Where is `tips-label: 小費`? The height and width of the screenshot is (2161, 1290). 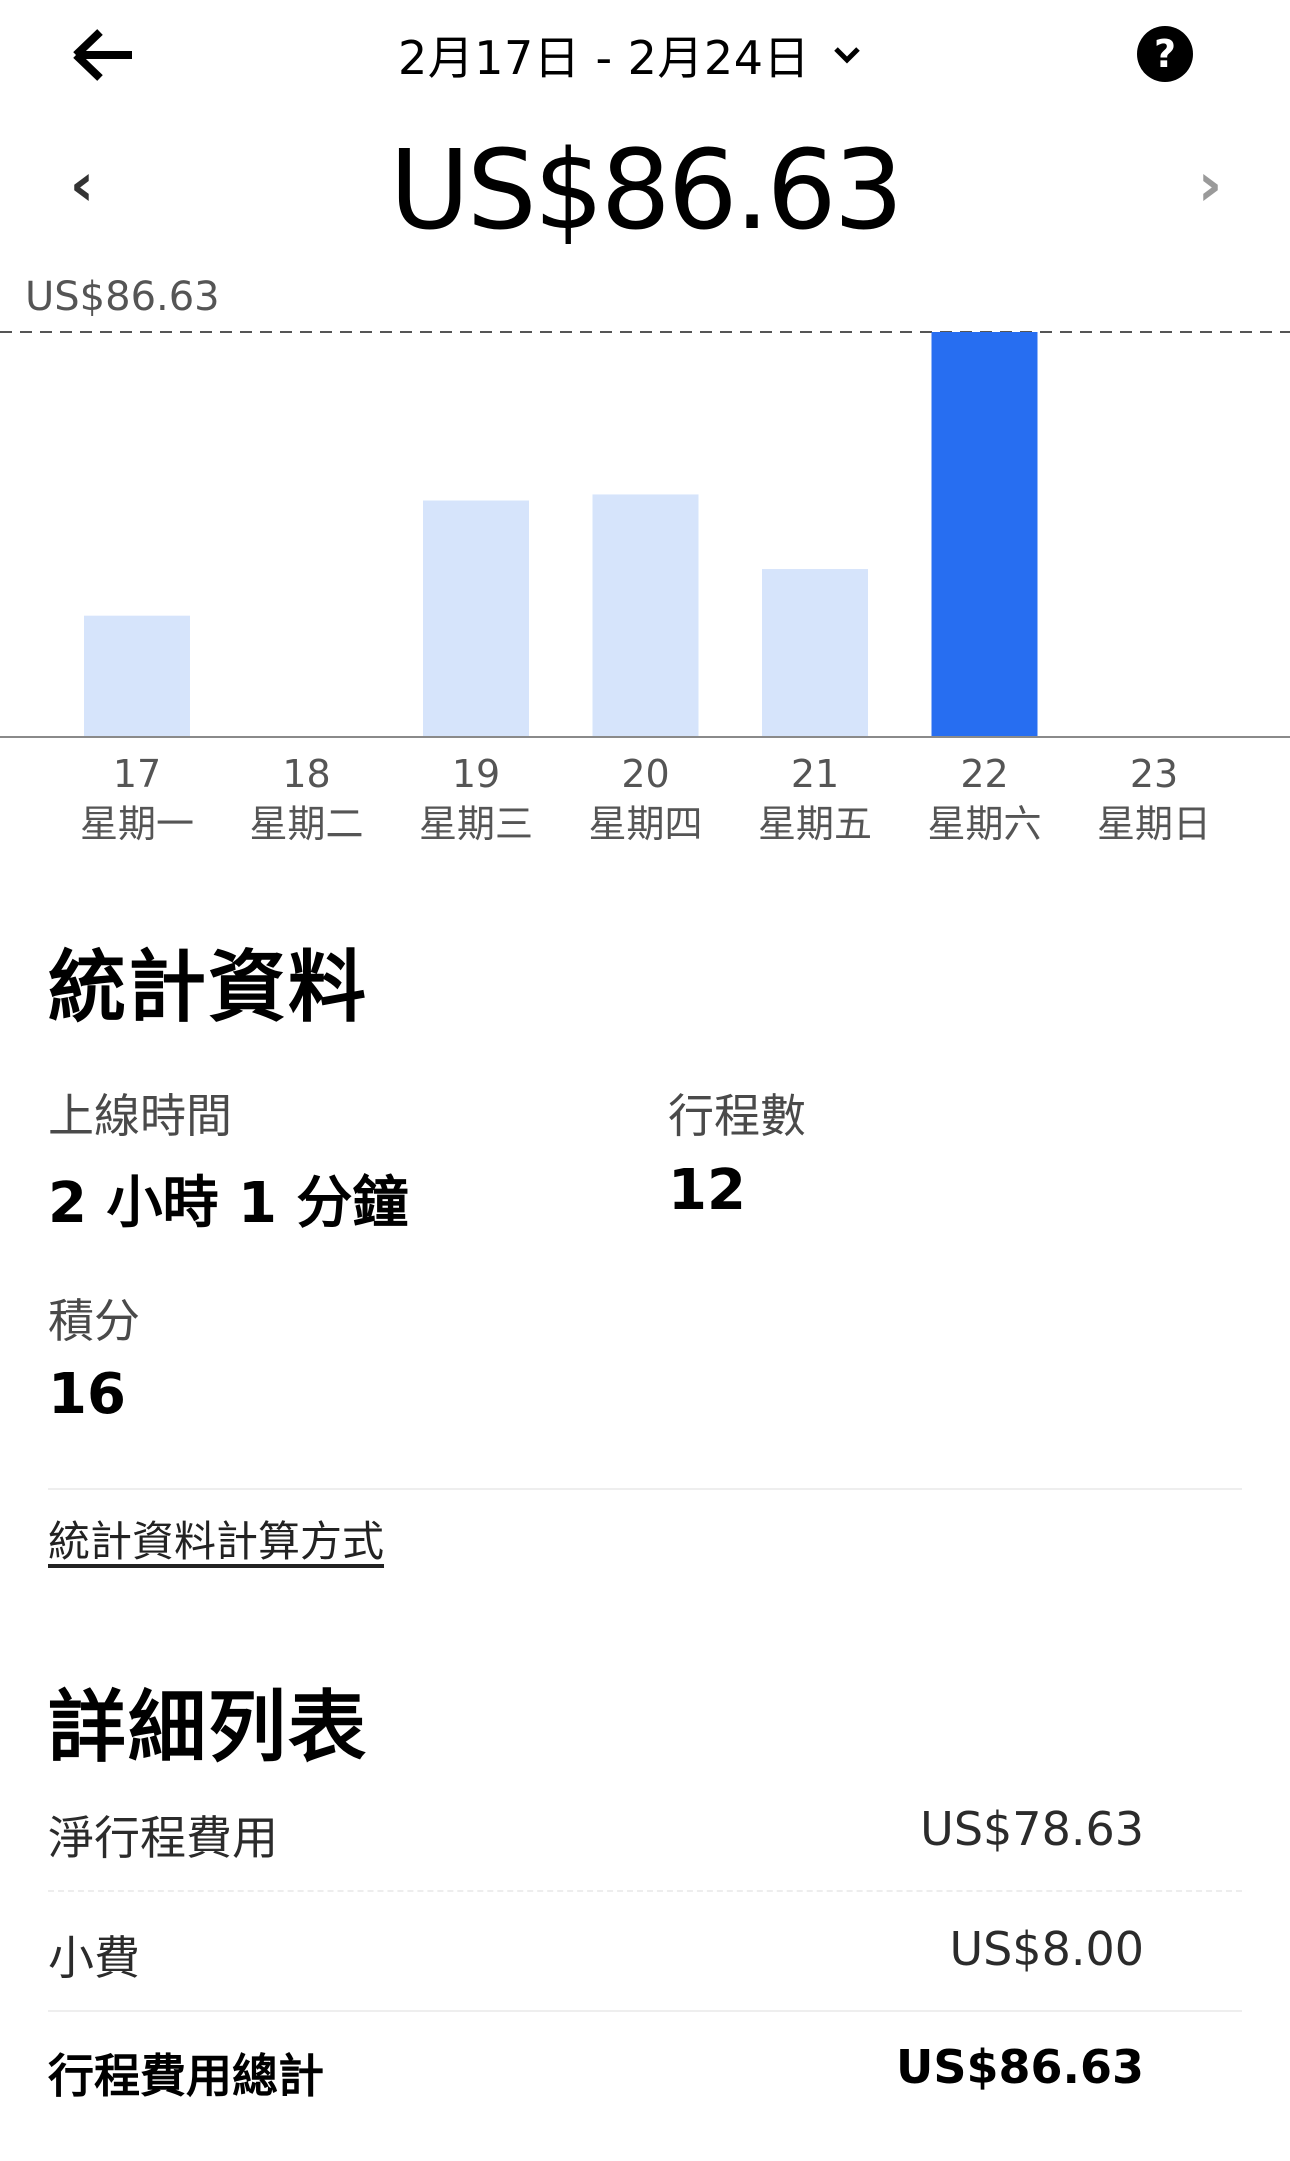 tips-label: 小費 is located at coordinates (94, 1958).